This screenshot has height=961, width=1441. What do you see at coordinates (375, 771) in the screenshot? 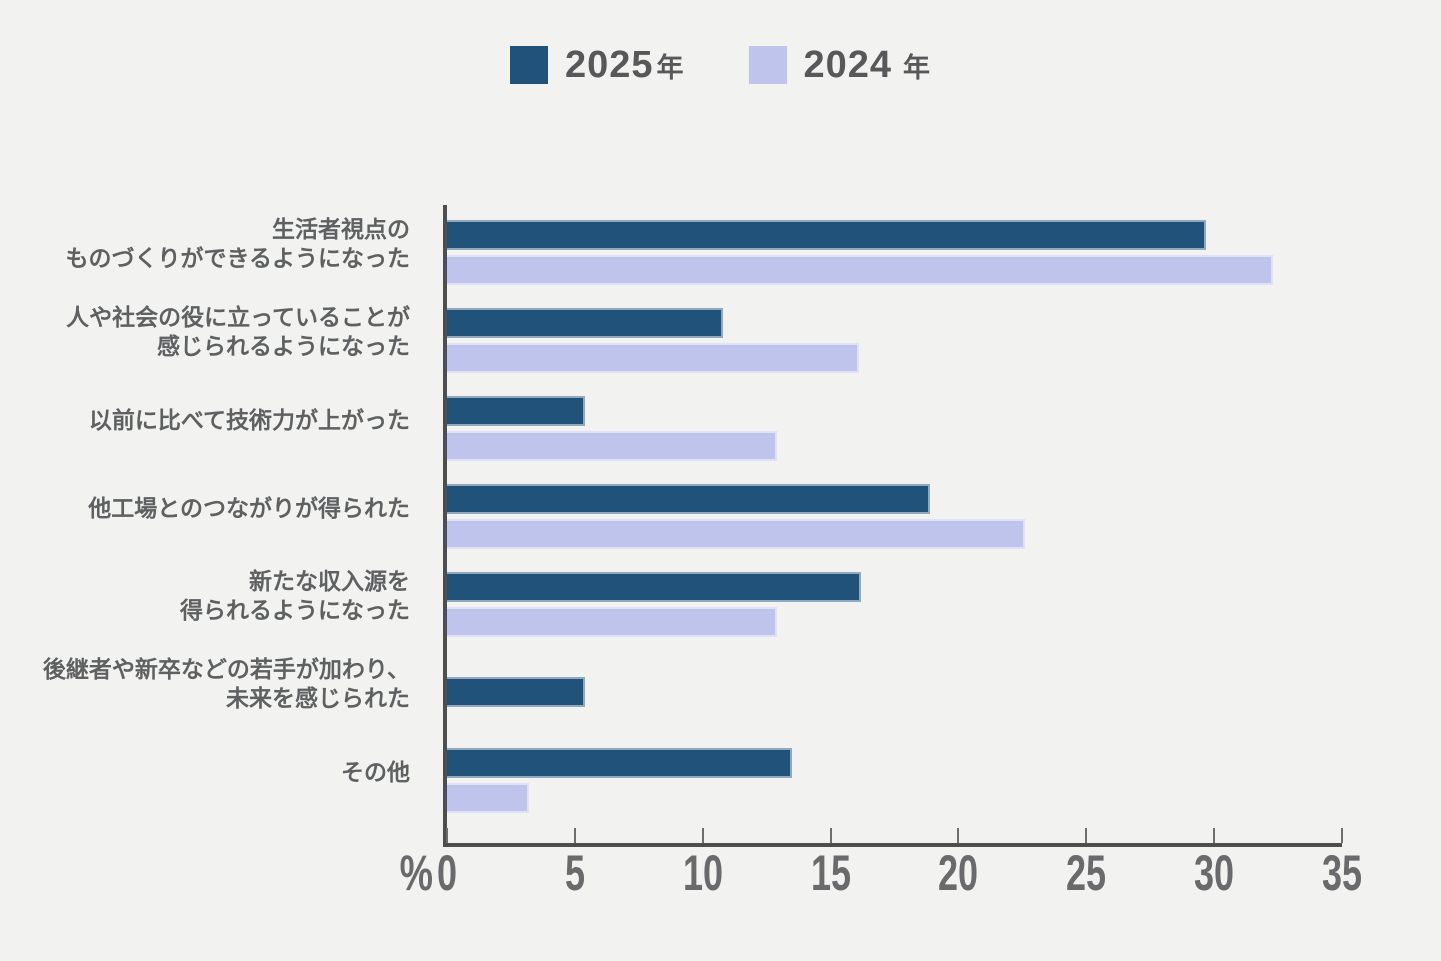
I see `category-label-6: その他` at bounding box center [375, 771].